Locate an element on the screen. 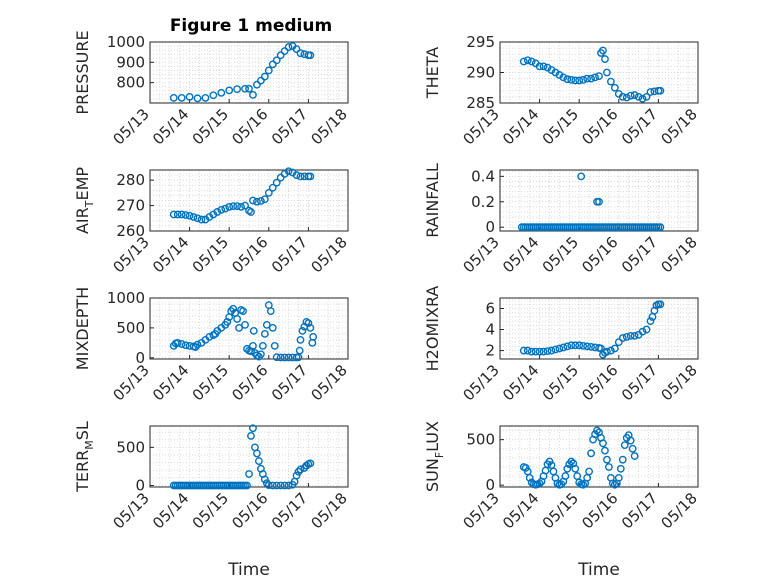  y-tick-label: 290 is located at coordinates (480, 73).